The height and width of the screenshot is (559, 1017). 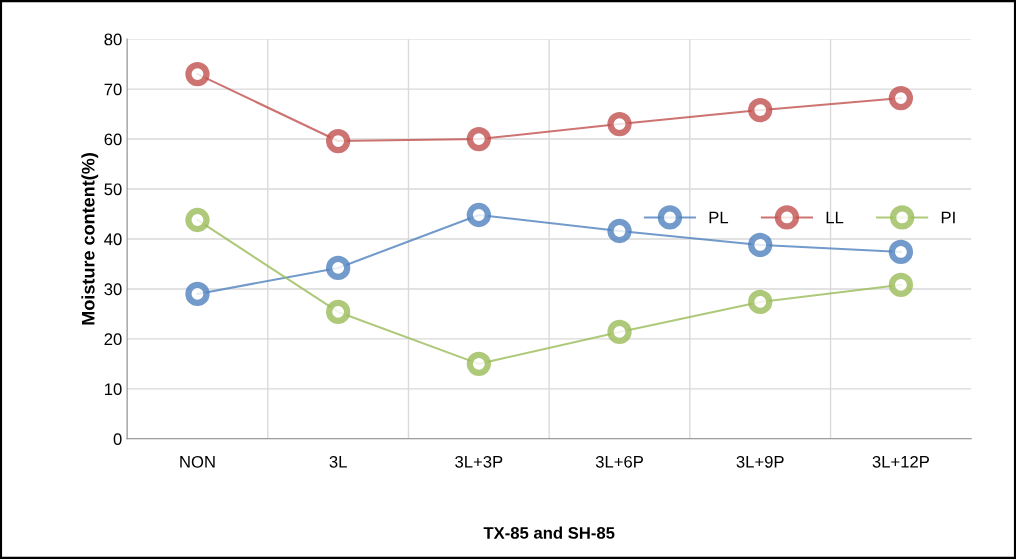 What do you see at coordinates (113, 239) in the screenshot?
I see `y-tick-label: 40` at bounding box center [113, 239].